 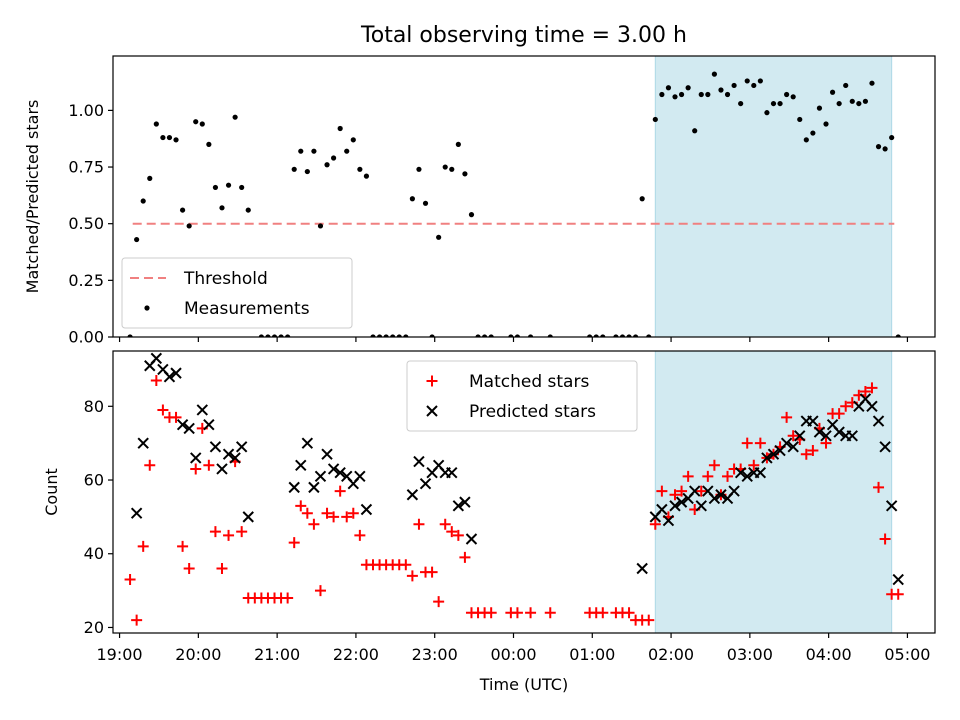 What do you see at coordinates (523, 684) in the screenshot?
I see `x-axis-label: Time (UTC)` at bounding box center [523, 684].